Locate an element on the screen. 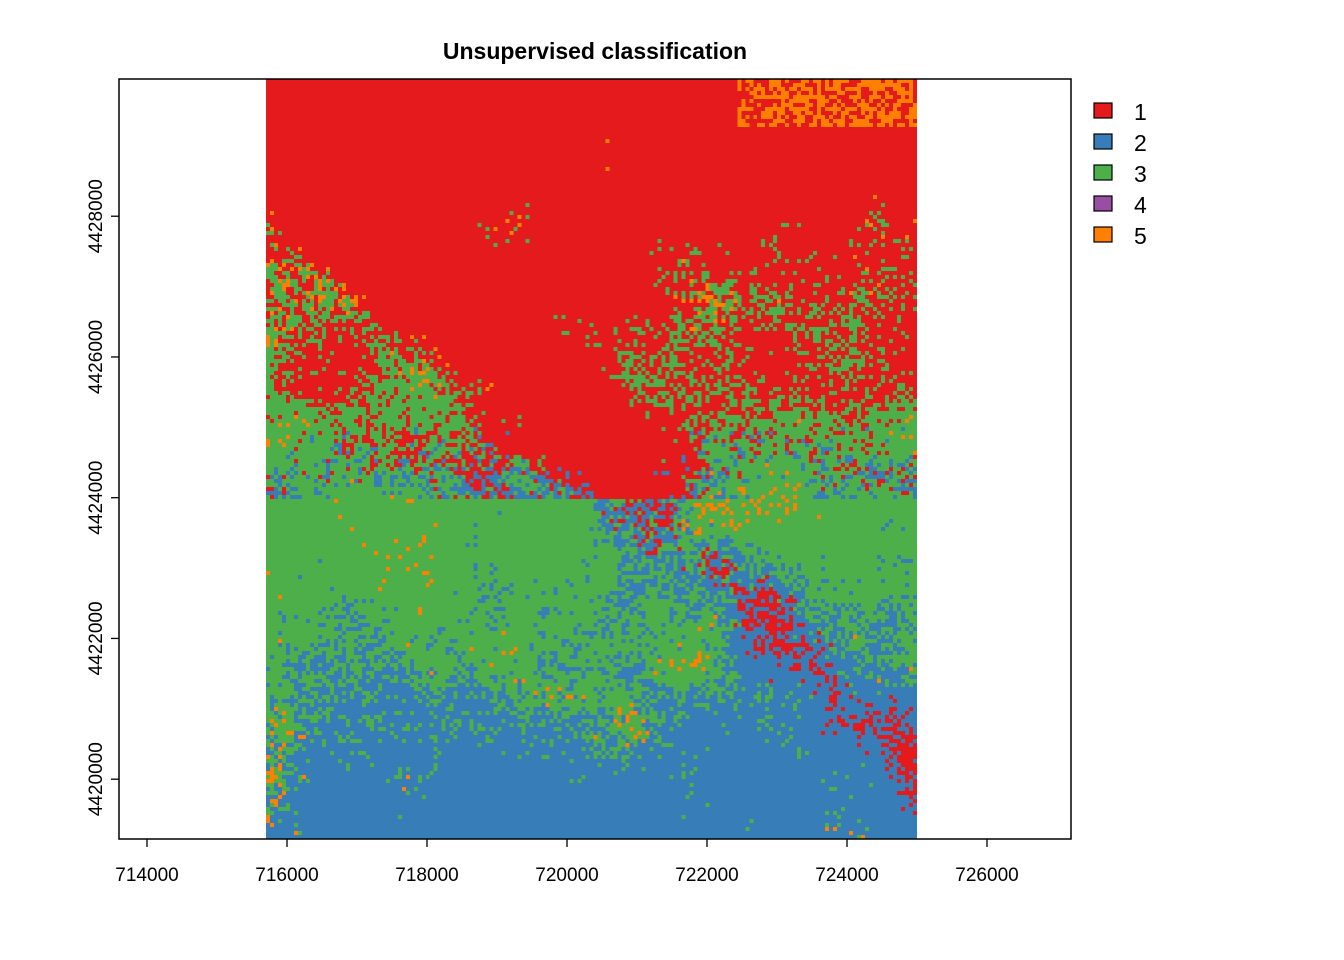 This screenshot has height=960, width=1344. y-tick-label: 4422000 is located at coordinates (96, 638).